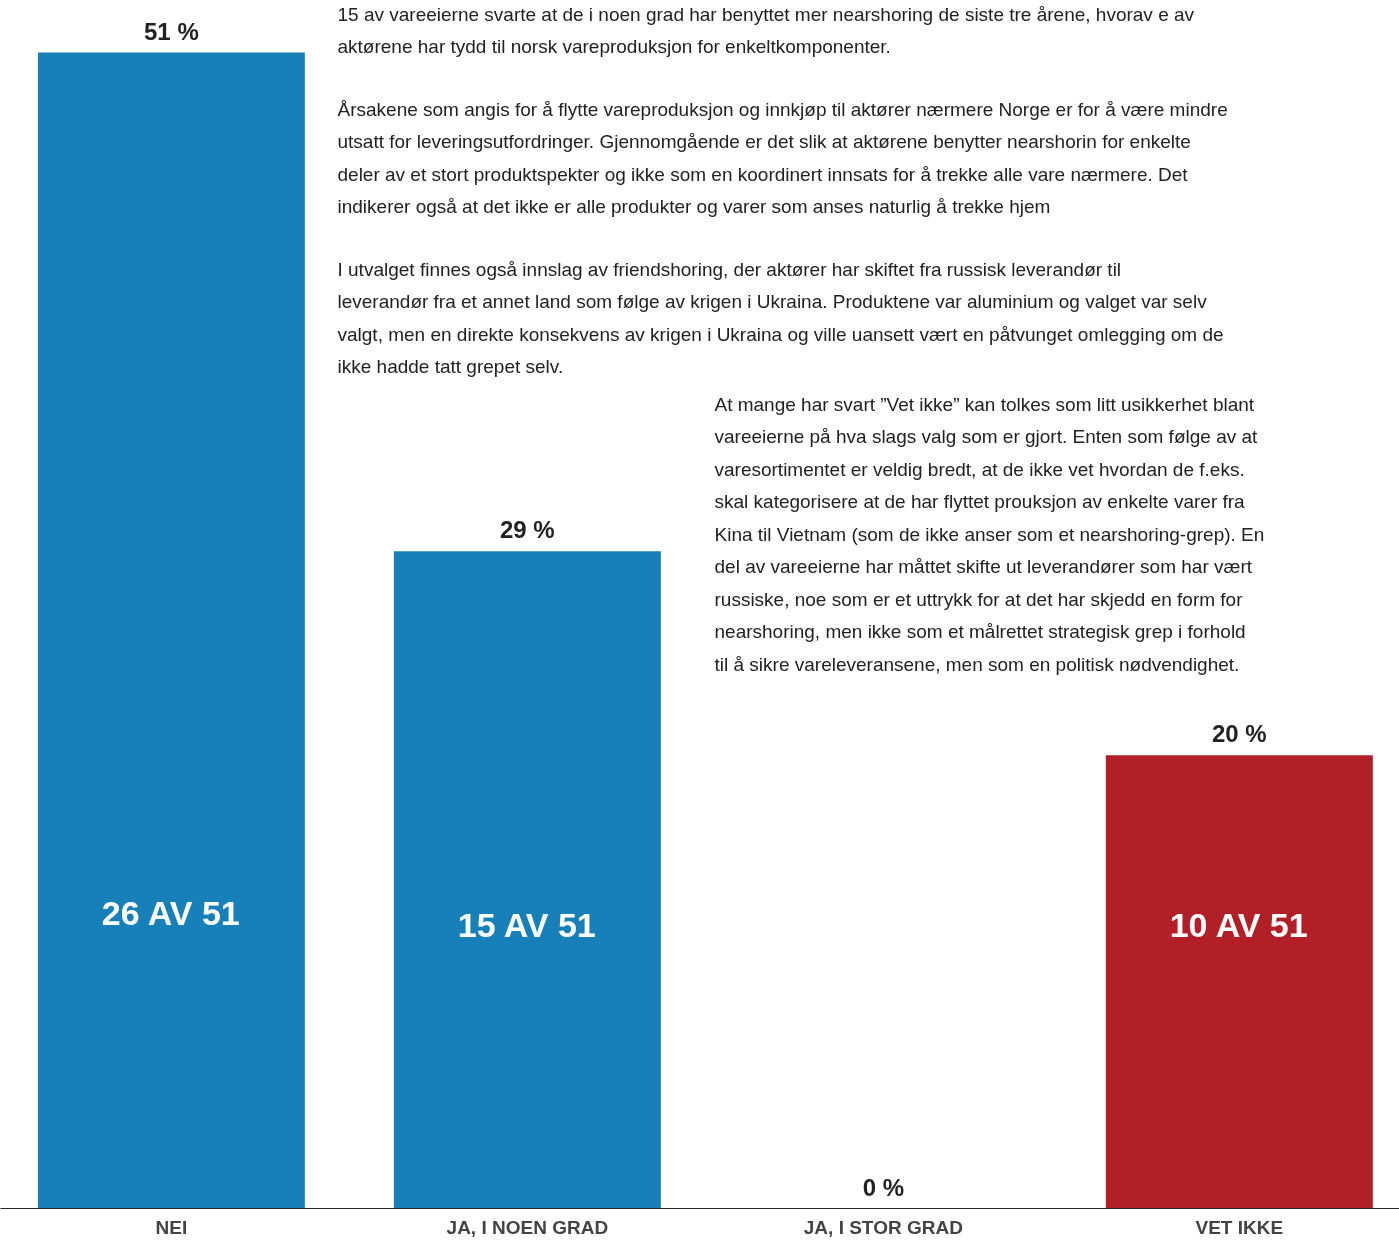 Image resolution: width=1399 pixels, height=1240 pixels. I want to click on annotation: 15 AV 51, so click(526, 924).